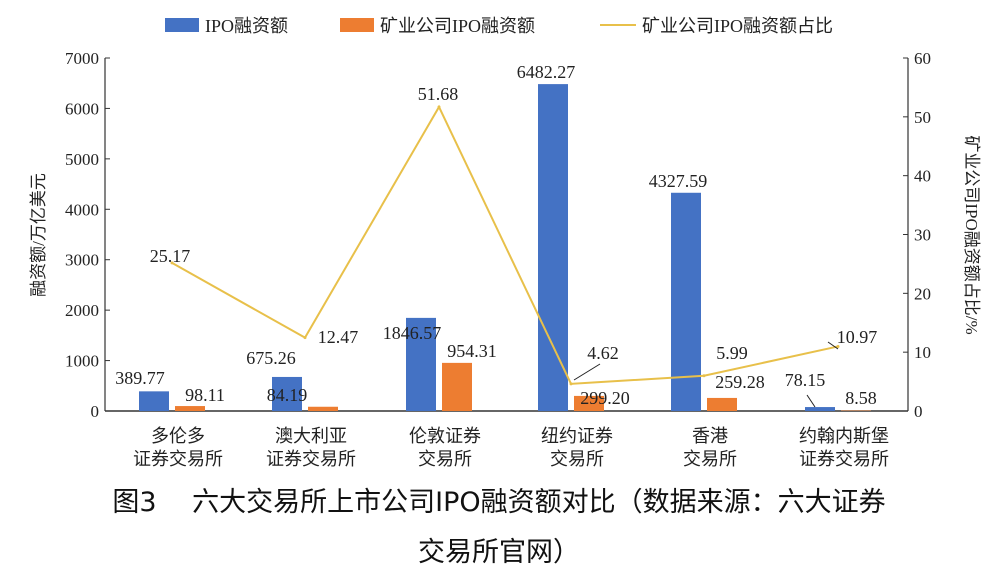  Describe the element at coordinates (922, 352) in the screenshot. I see `right-tick-label: 10` at that location.